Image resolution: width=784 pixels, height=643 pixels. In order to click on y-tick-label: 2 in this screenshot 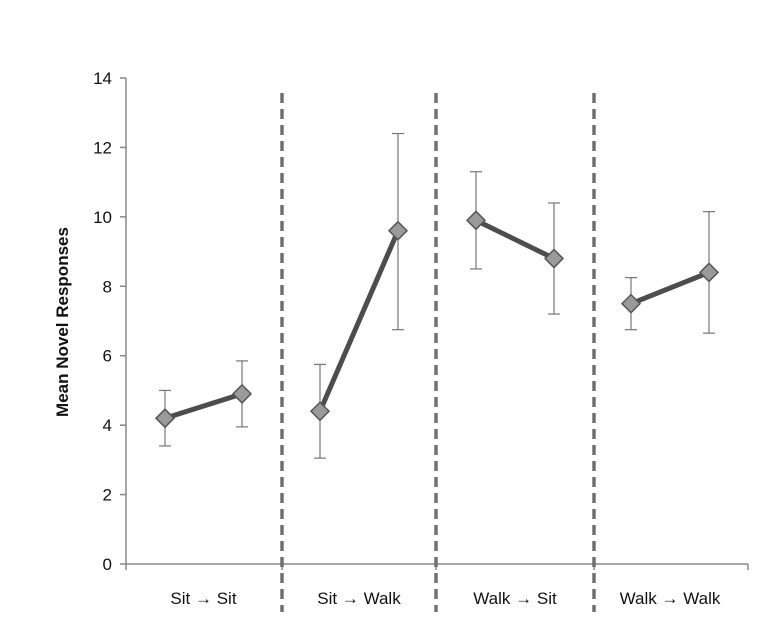, I will do `click(107, 495)`.